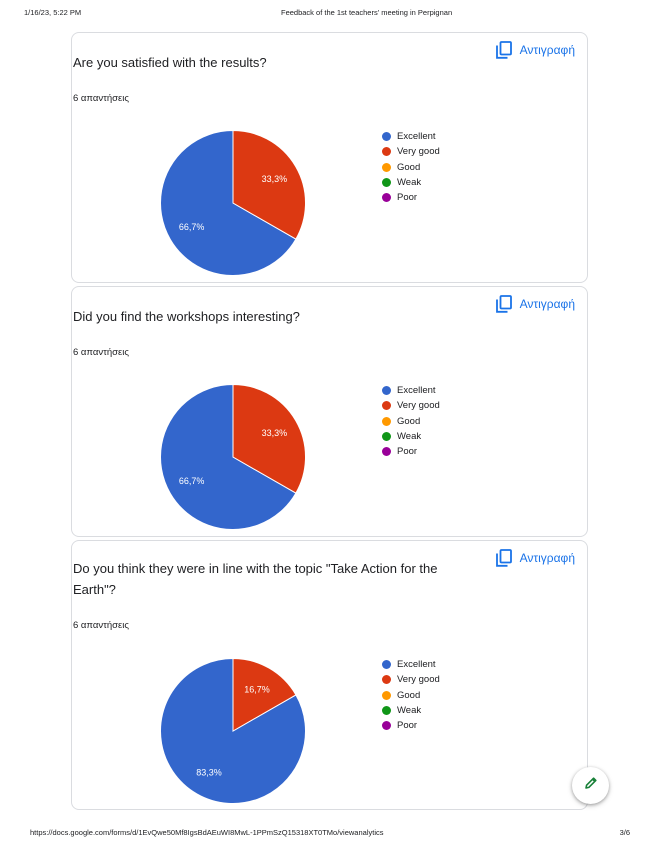 This screenshot has width=660, height=854. What do you see at coordinates (209, 772) in the screenshot?
I see `slice-label: 83,3%` at bounding box center [209, 772].